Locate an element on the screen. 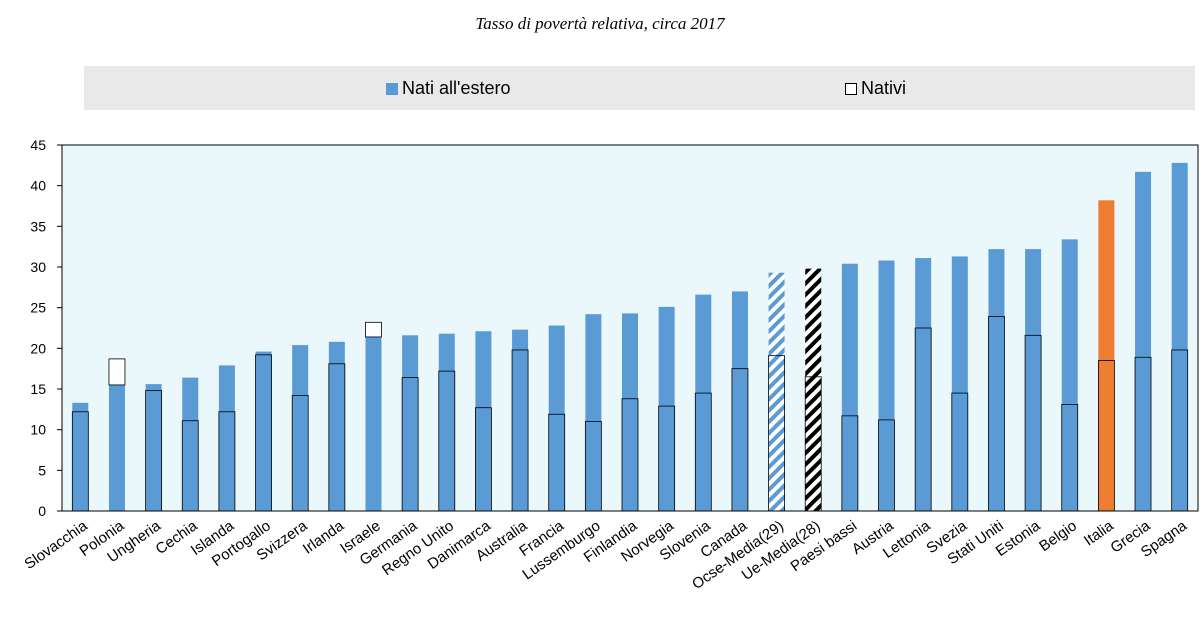  bar-foreign-spagna is located at coordinates (1179, 337).